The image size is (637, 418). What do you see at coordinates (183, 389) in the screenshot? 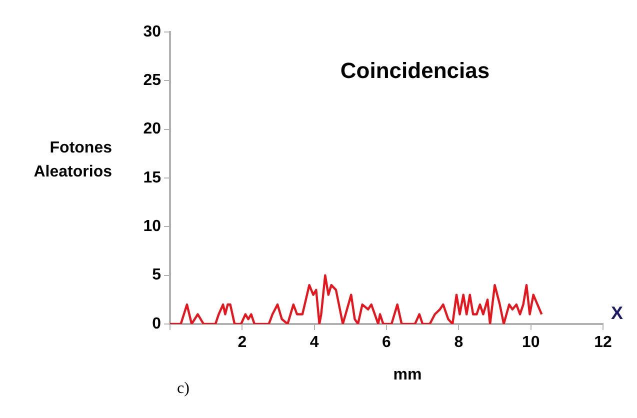
I see `text: c)` at bounding box center [183, 389].